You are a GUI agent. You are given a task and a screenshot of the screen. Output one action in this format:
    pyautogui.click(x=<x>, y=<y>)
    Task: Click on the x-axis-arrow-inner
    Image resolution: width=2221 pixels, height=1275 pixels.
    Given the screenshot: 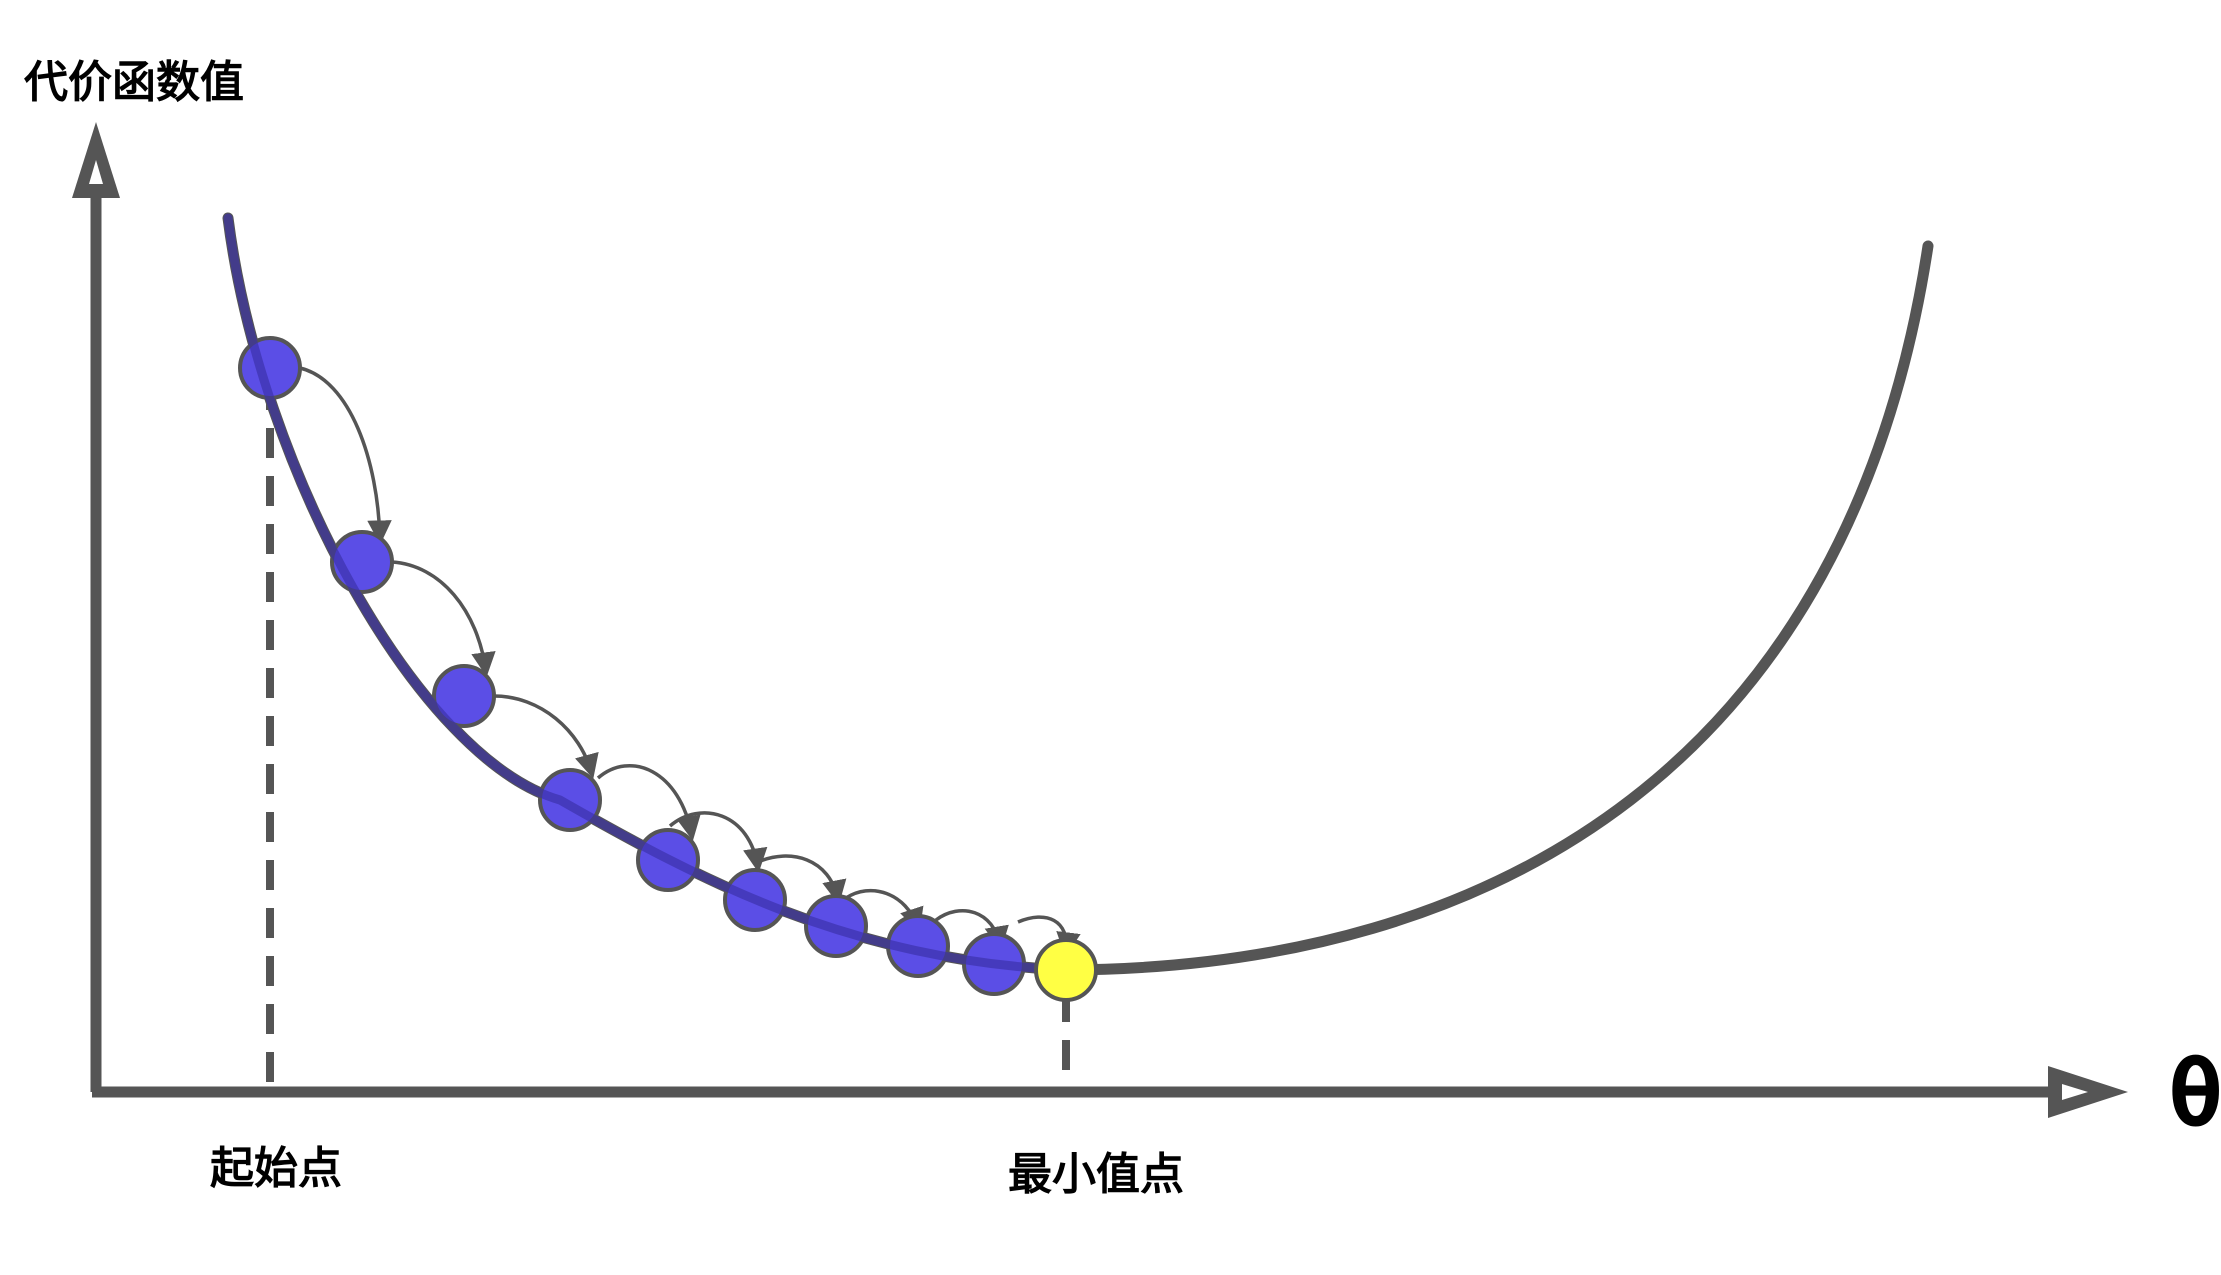 What is the action you would take?
    pyautogui.click(x=2075, y=1092)
    